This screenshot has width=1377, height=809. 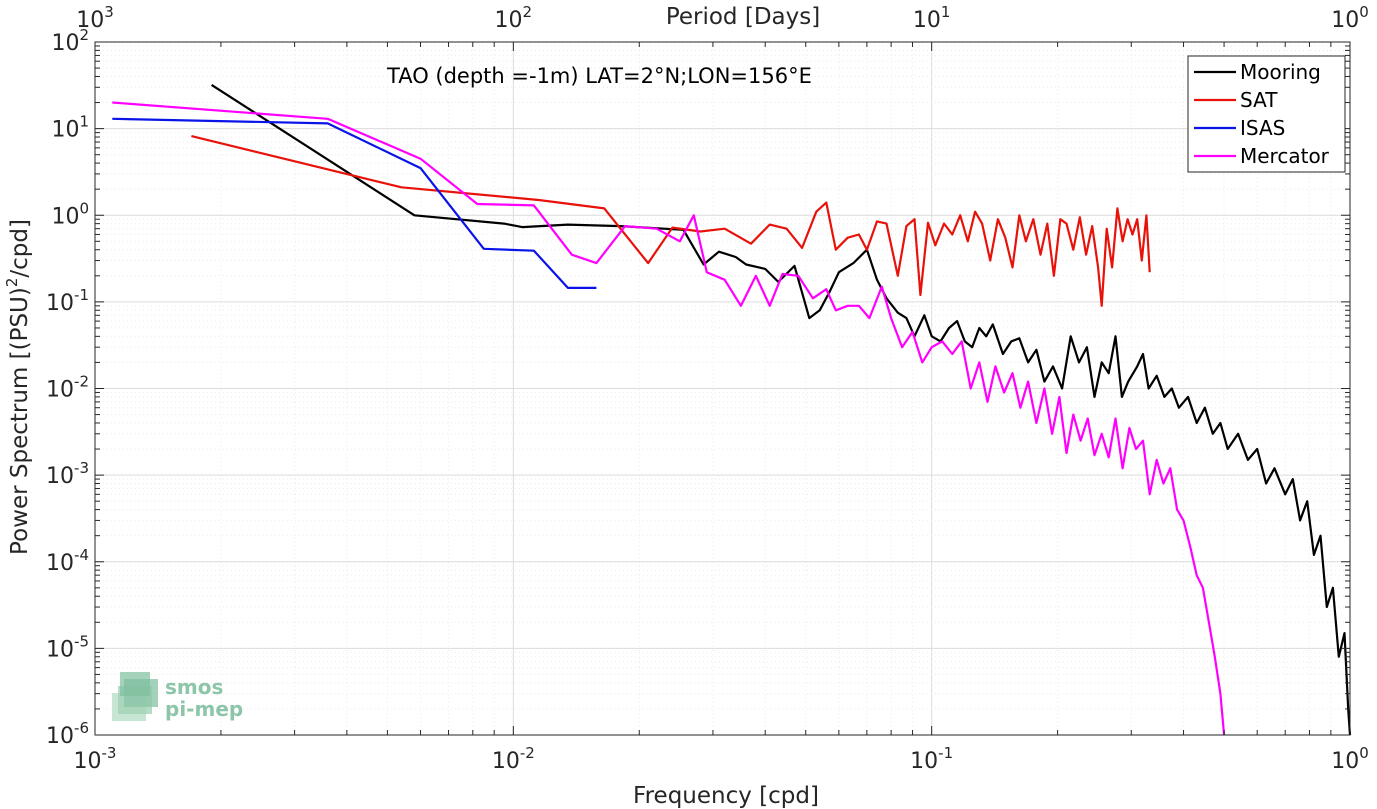 I want to click on y-tick-label-exponent: -2, so click(x=81, y=382).